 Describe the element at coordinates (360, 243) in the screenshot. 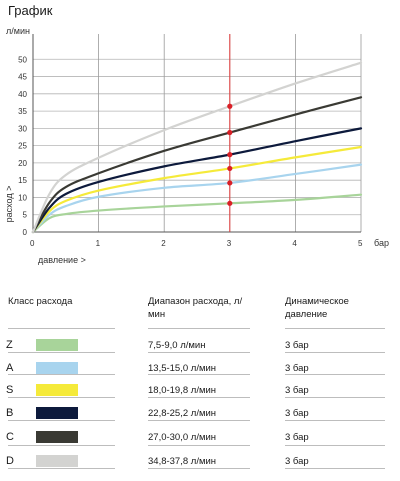

I see `x-tick-label: 5` at that location.